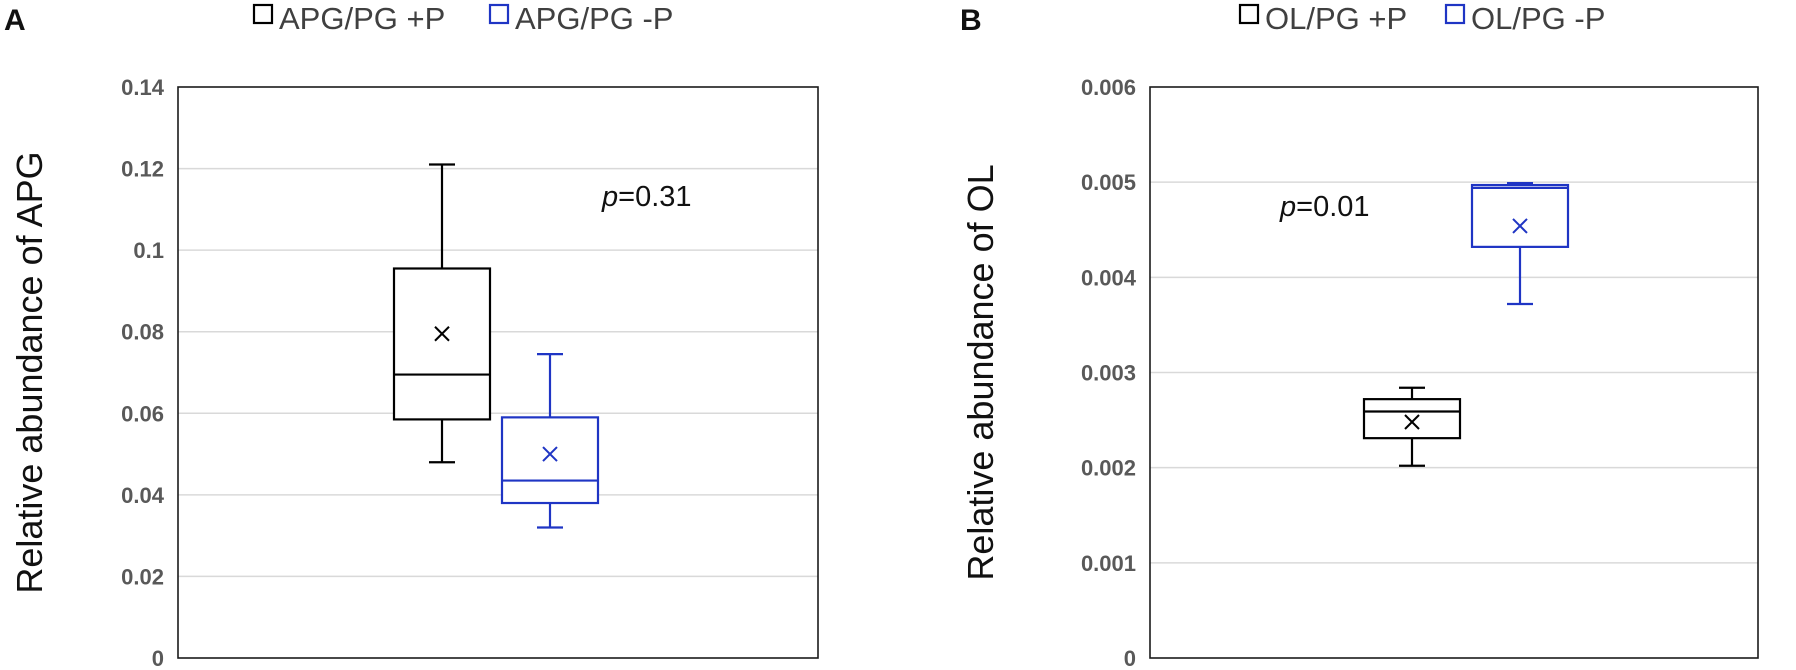 Image resolution: width=1796 pixels, height=670 pixels. Describe the element at coordinates (15, 20) in the screenshot. I see `panel-label: A` at that location.